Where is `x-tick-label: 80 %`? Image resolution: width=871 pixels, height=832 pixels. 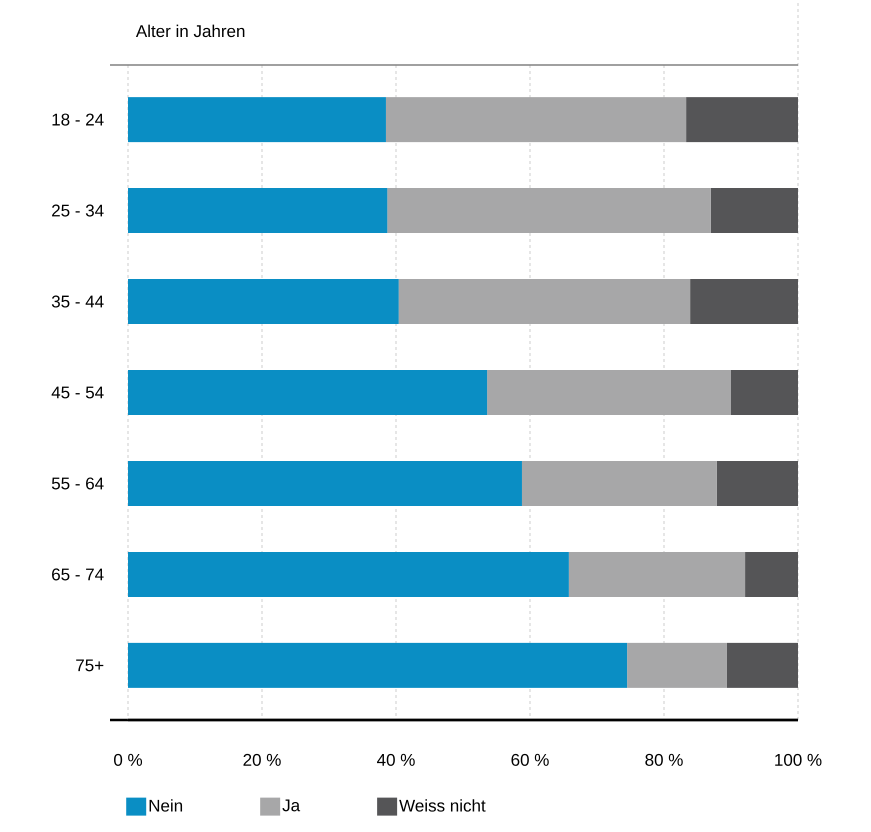
x-tick-label: 80 % is located at coordinates (664, 760).